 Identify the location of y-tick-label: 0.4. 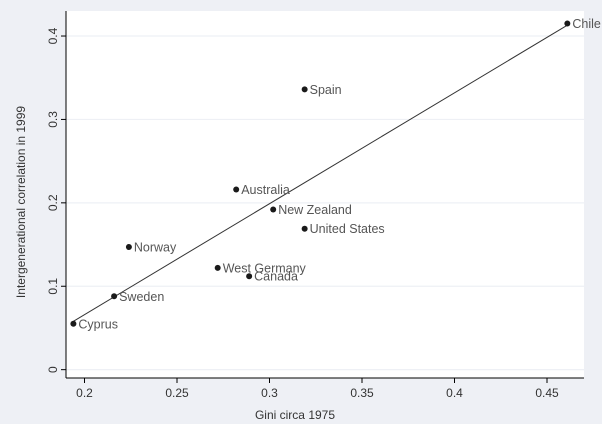
(53, 35).